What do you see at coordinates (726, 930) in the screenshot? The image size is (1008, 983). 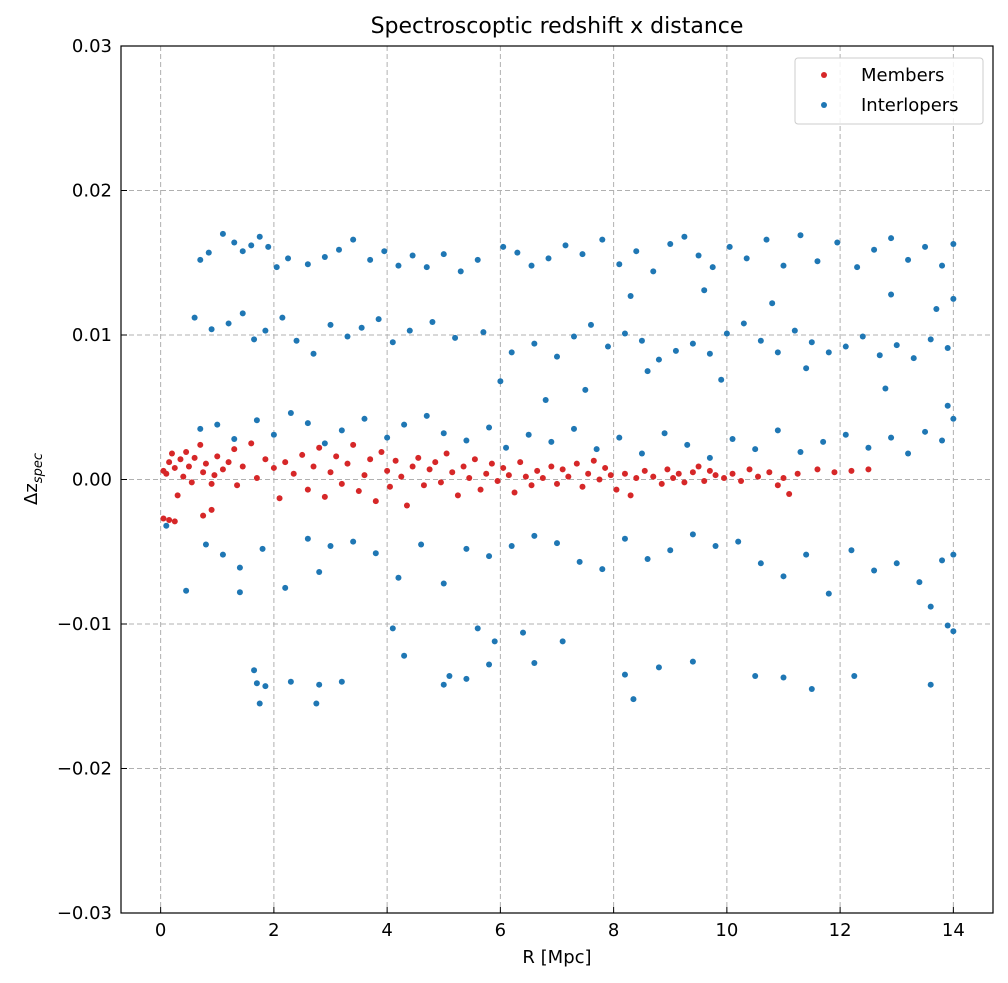 I see `x-tick-label: 10` at bounding box center [726, 930].